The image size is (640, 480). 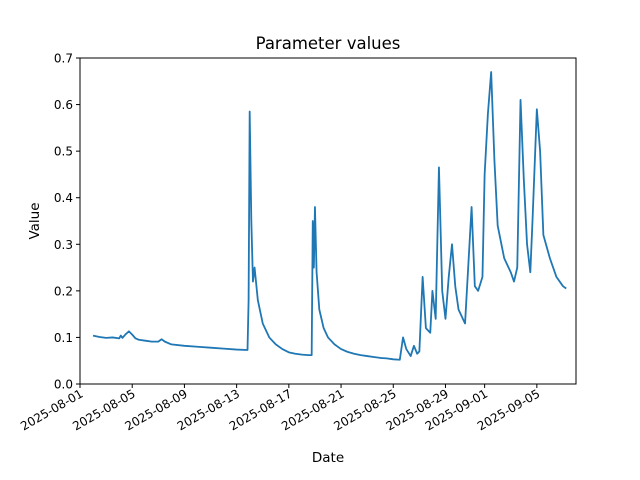 What do you see at coordinates (63, 105) in the screenshot?
I see `y-tick-label: 0.6` at bounding box center [63, 105].